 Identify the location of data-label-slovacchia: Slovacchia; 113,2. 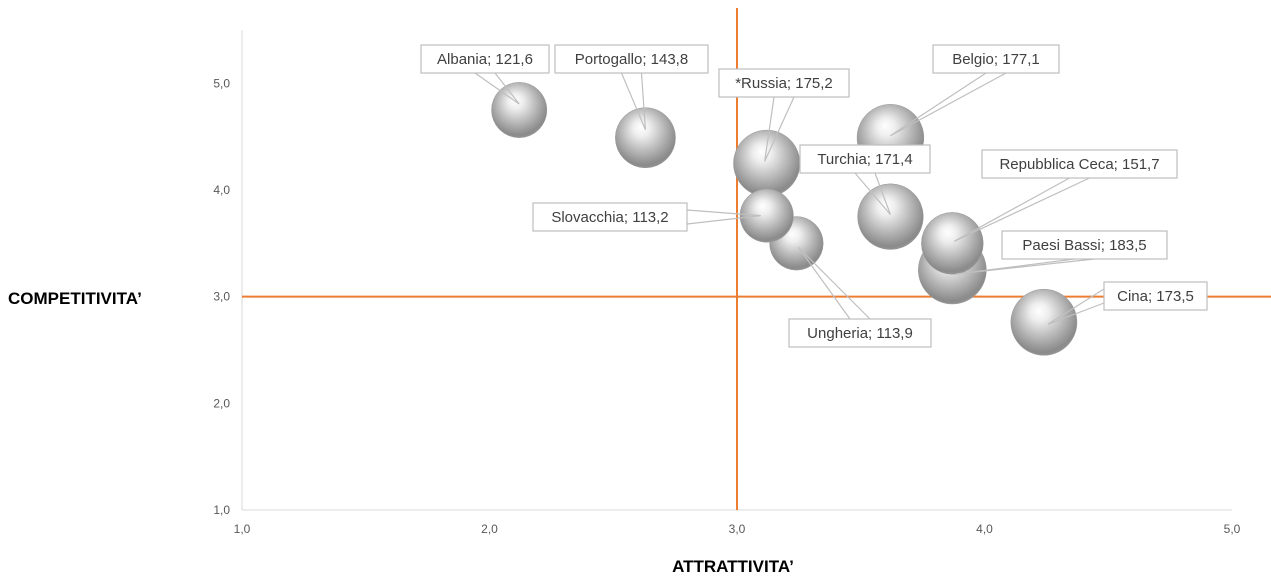
(609, 217).